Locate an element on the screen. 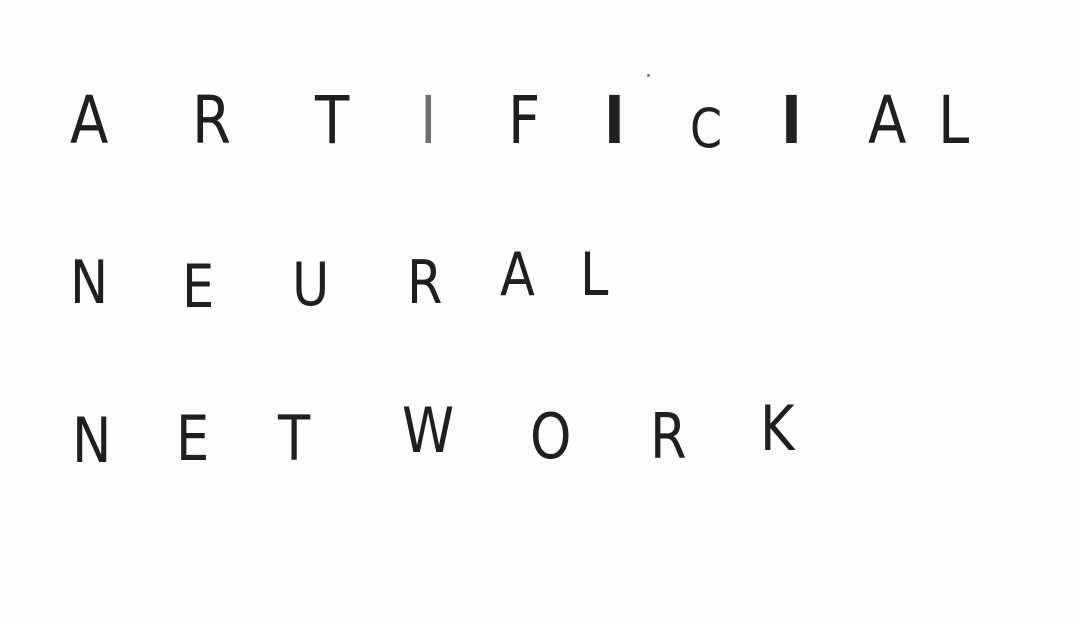 This screenshot has width=1073, height=621. ink-speck is located at coordinates (648, 75).